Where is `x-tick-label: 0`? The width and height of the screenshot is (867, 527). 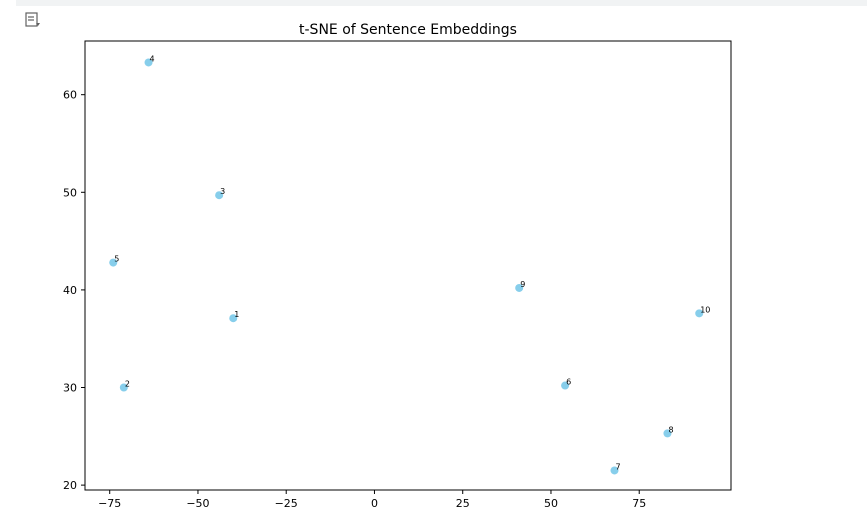 x-tick-label: 0 is located at coordinates (374, 503).